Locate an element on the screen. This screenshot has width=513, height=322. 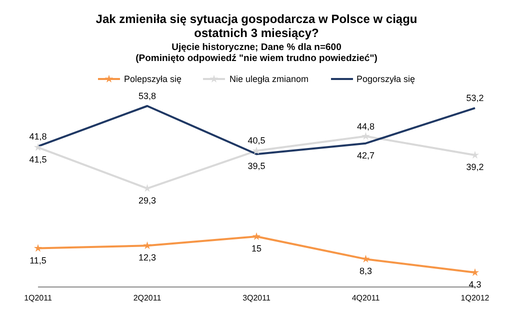
legend-label: Polepszyła się is located at coordinates (153, 79).